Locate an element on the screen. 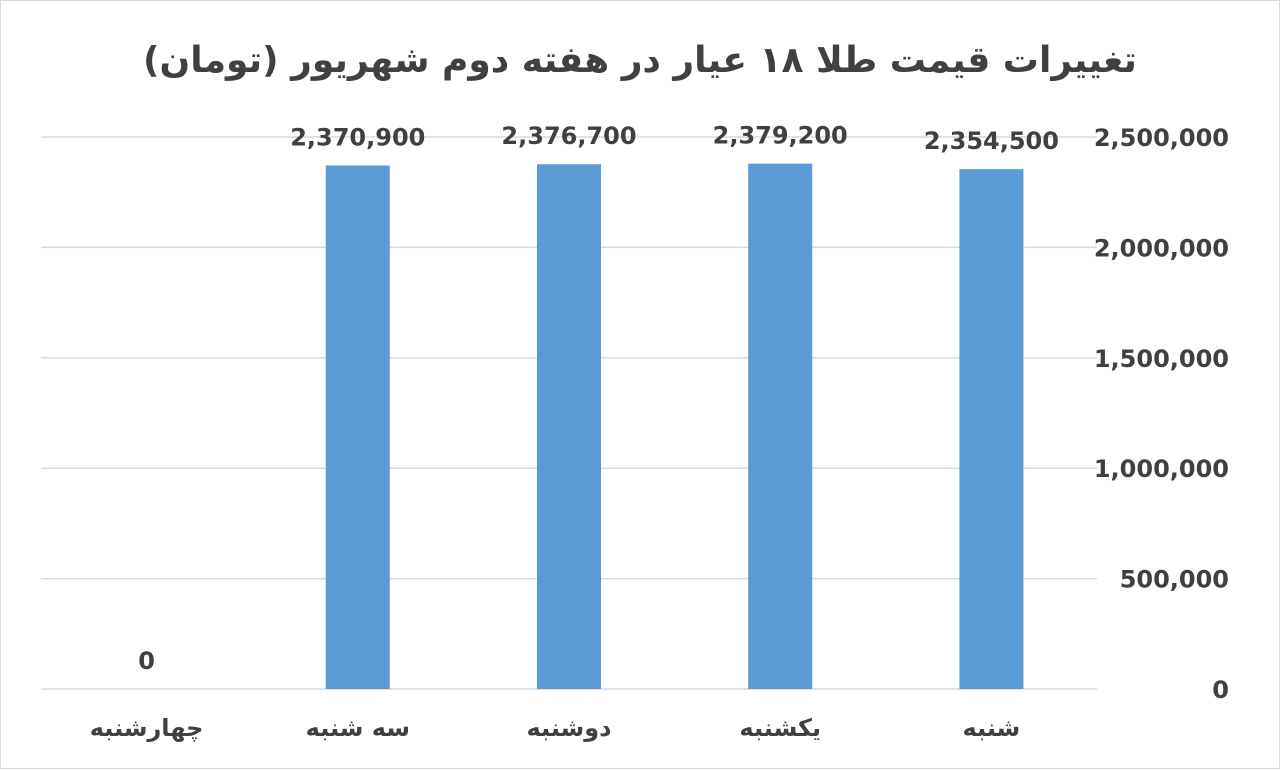 Image resolution: width=1280 pixels, height=770 pixels. x-tick-label: سه شنبه is located at coordinates (358, 728).